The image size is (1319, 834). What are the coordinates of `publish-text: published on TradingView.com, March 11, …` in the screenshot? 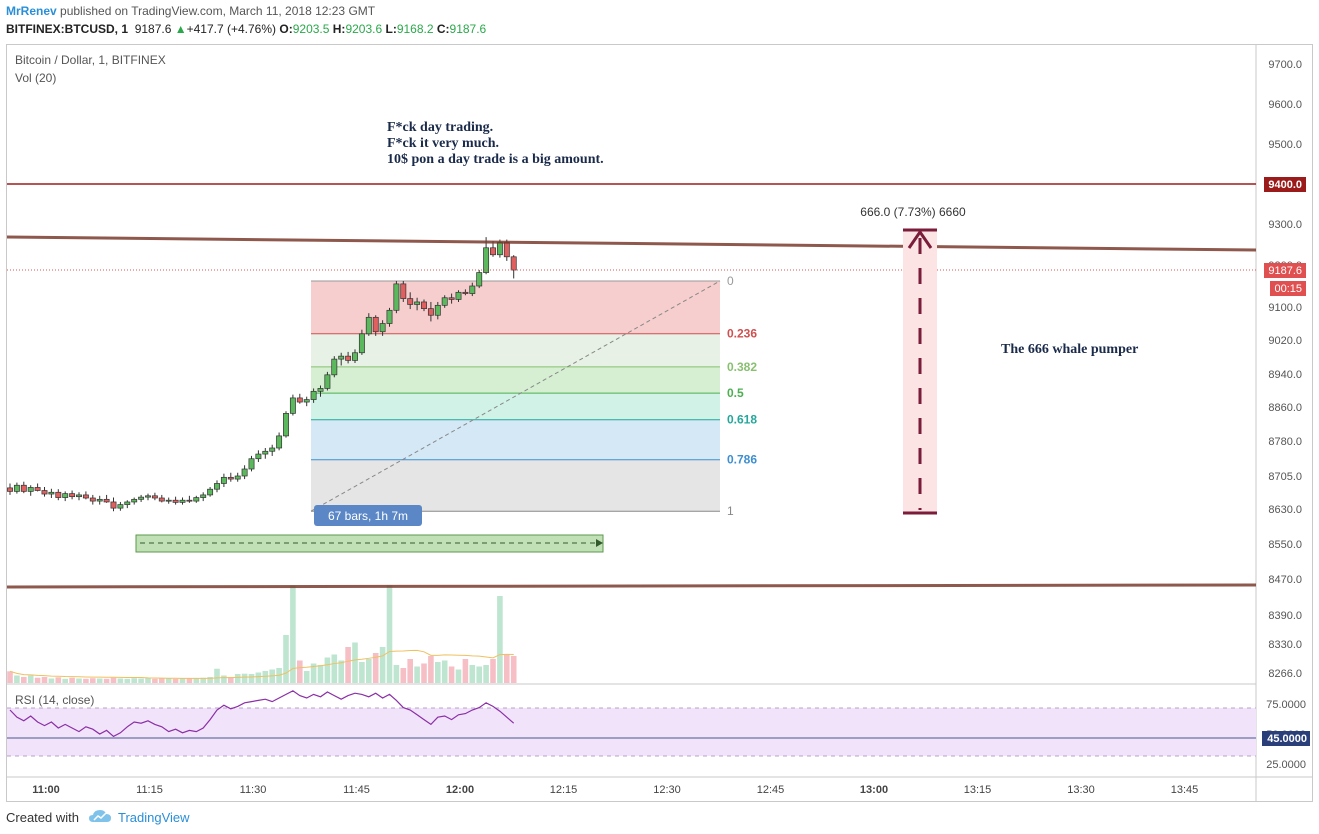 It's located at (218, 11).